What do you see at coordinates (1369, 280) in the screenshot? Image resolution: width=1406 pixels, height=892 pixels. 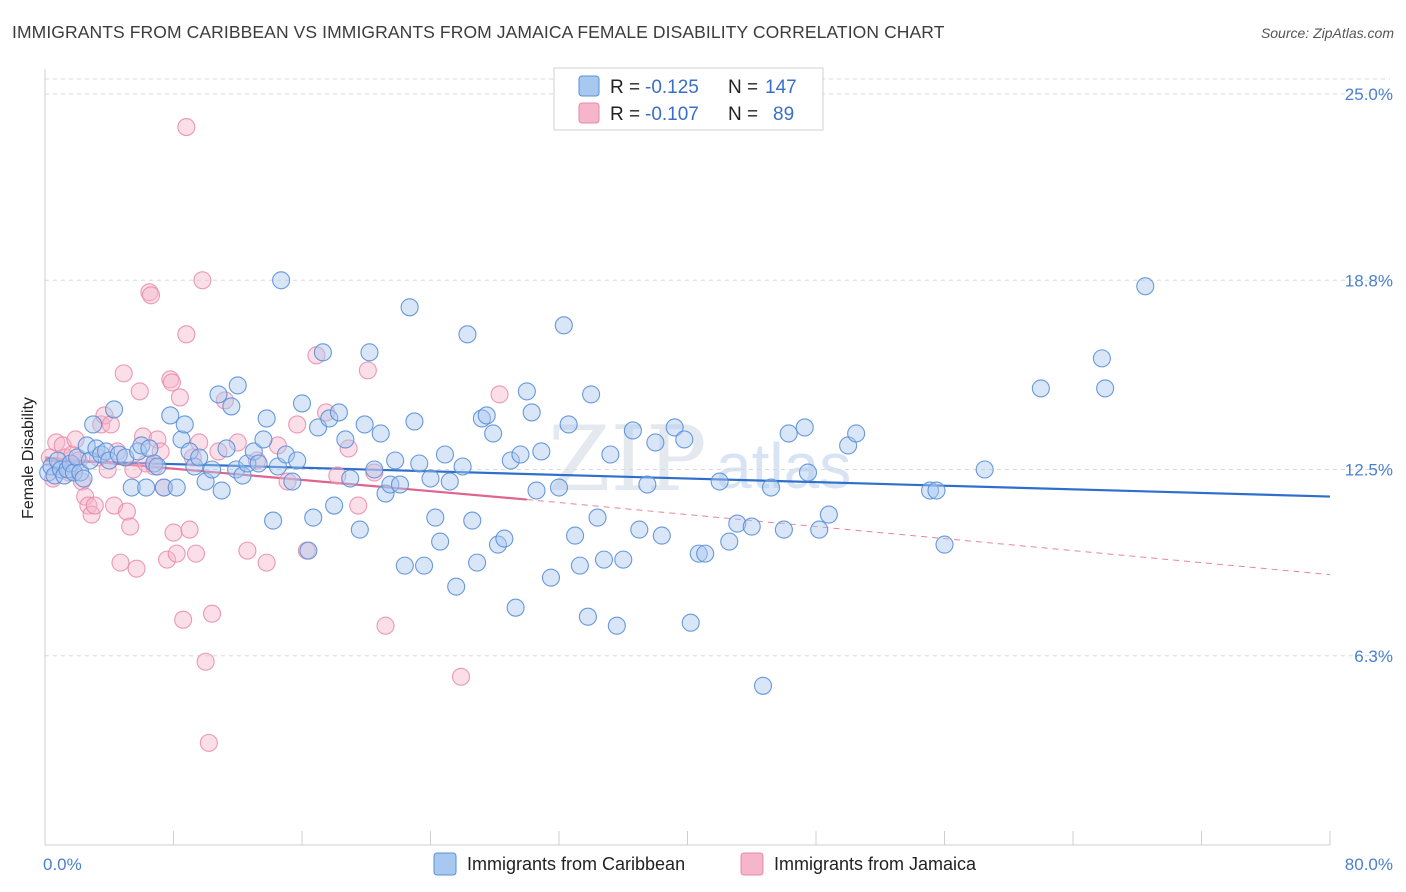 I see `y-tick-label-2: 18.8%` at bounding box center [1369, 280].